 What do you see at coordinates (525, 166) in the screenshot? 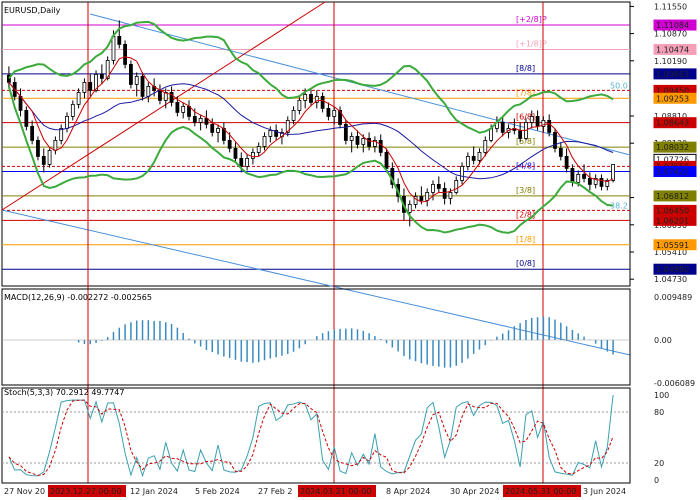
I see `murrey-label: [4/8]` at bounding box center [525, 166].